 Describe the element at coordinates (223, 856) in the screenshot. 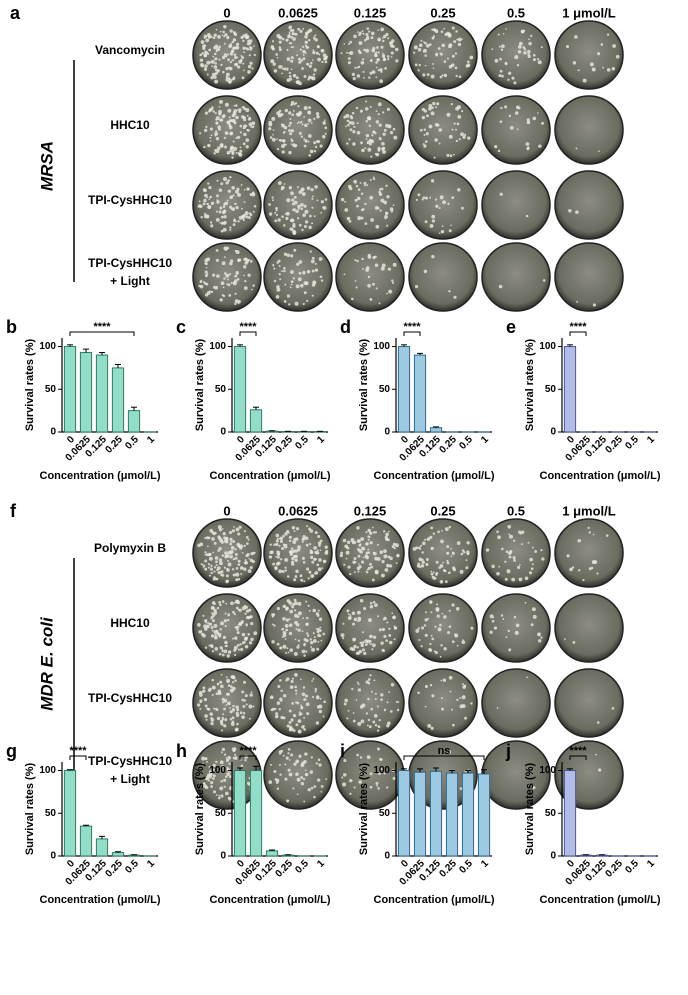

I see `y-tick-label: 0` at that location.